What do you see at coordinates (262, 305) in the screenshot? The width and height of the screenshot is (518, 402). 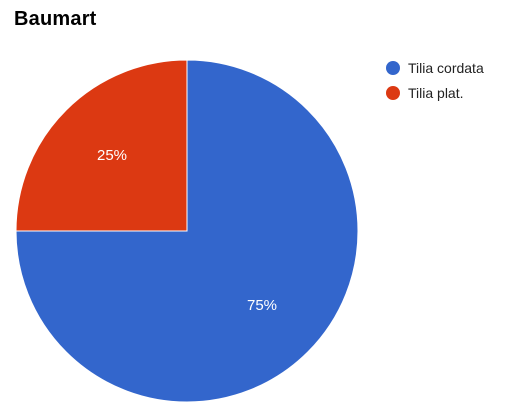 I see `pie-label-tilia-cordata: 75%` at bounding box center [262, 305].